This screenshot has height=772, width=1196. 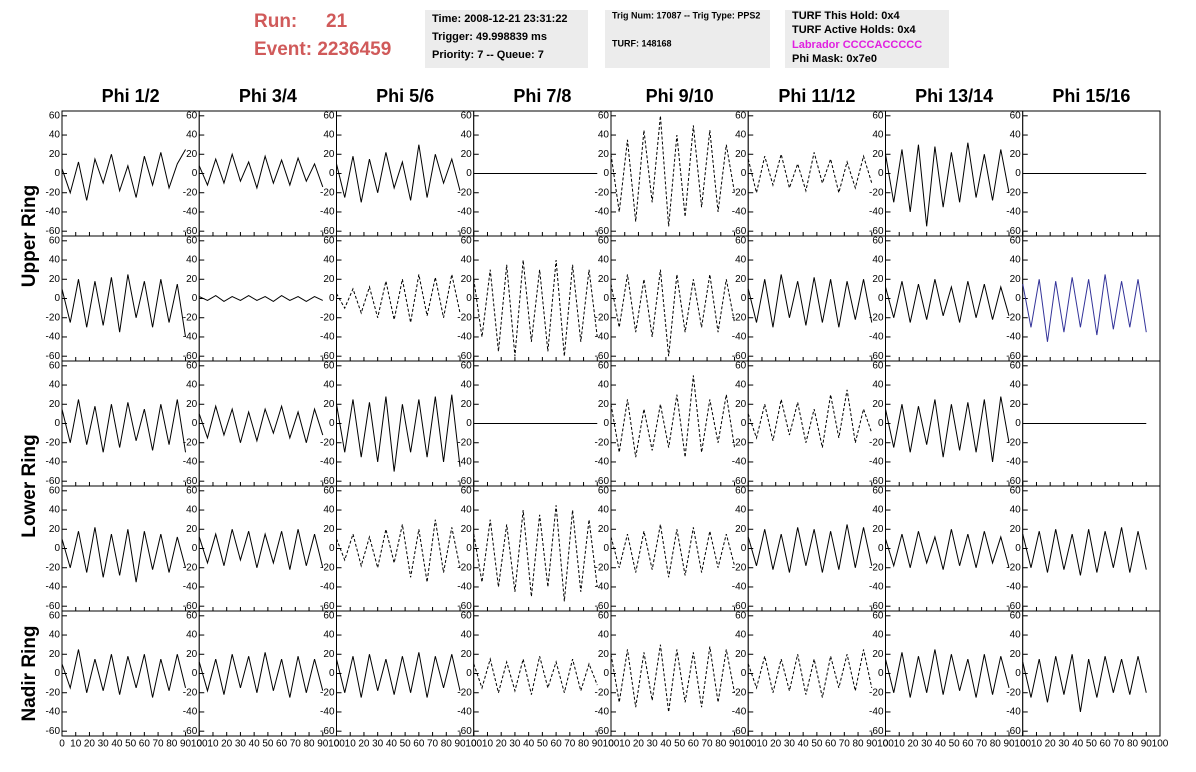 What do you see at coordinates (29, 673) in the screenshot?
I see `ring-label: Nadir Ring` at bounding box center [29, 673].